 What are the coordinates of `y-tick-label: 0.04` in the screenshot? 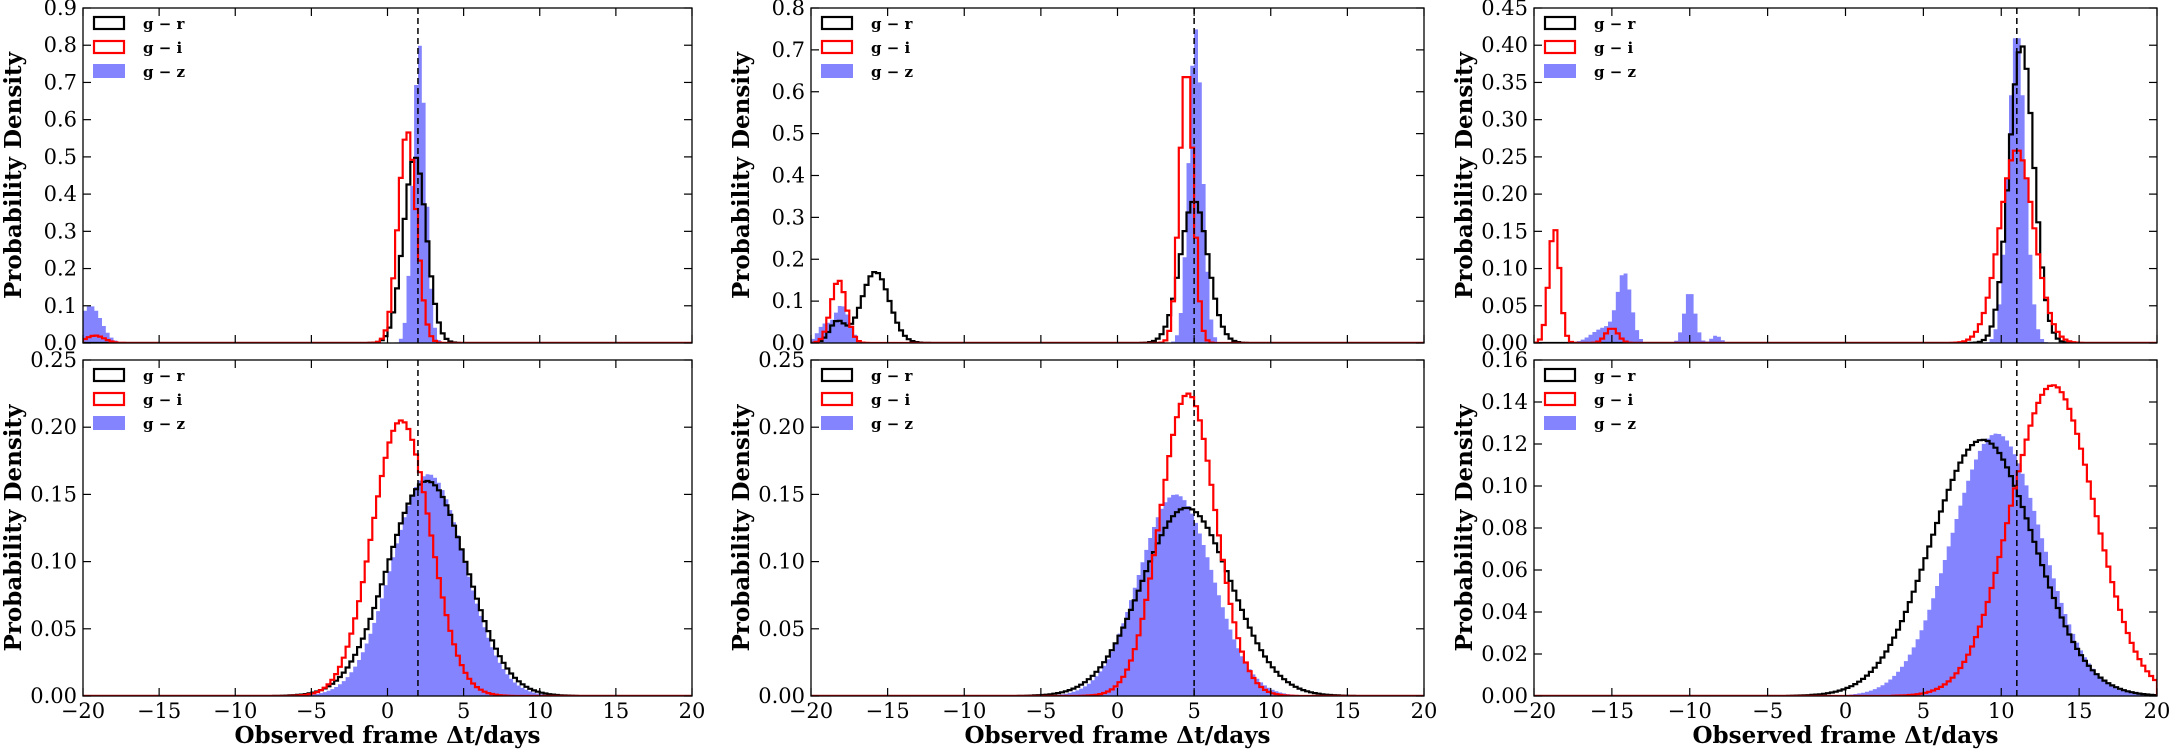 It's located at (1504, 612).